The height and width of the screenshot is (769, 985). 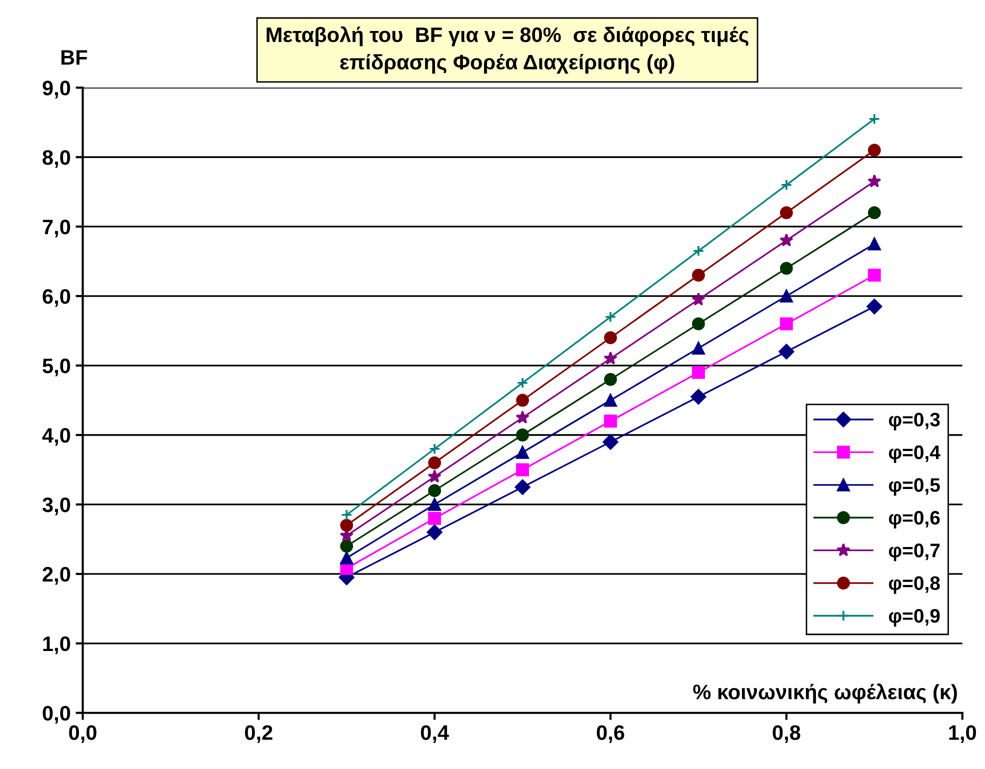 I want to click on y-tick-label: 3,0, so click(x=56, y=506).